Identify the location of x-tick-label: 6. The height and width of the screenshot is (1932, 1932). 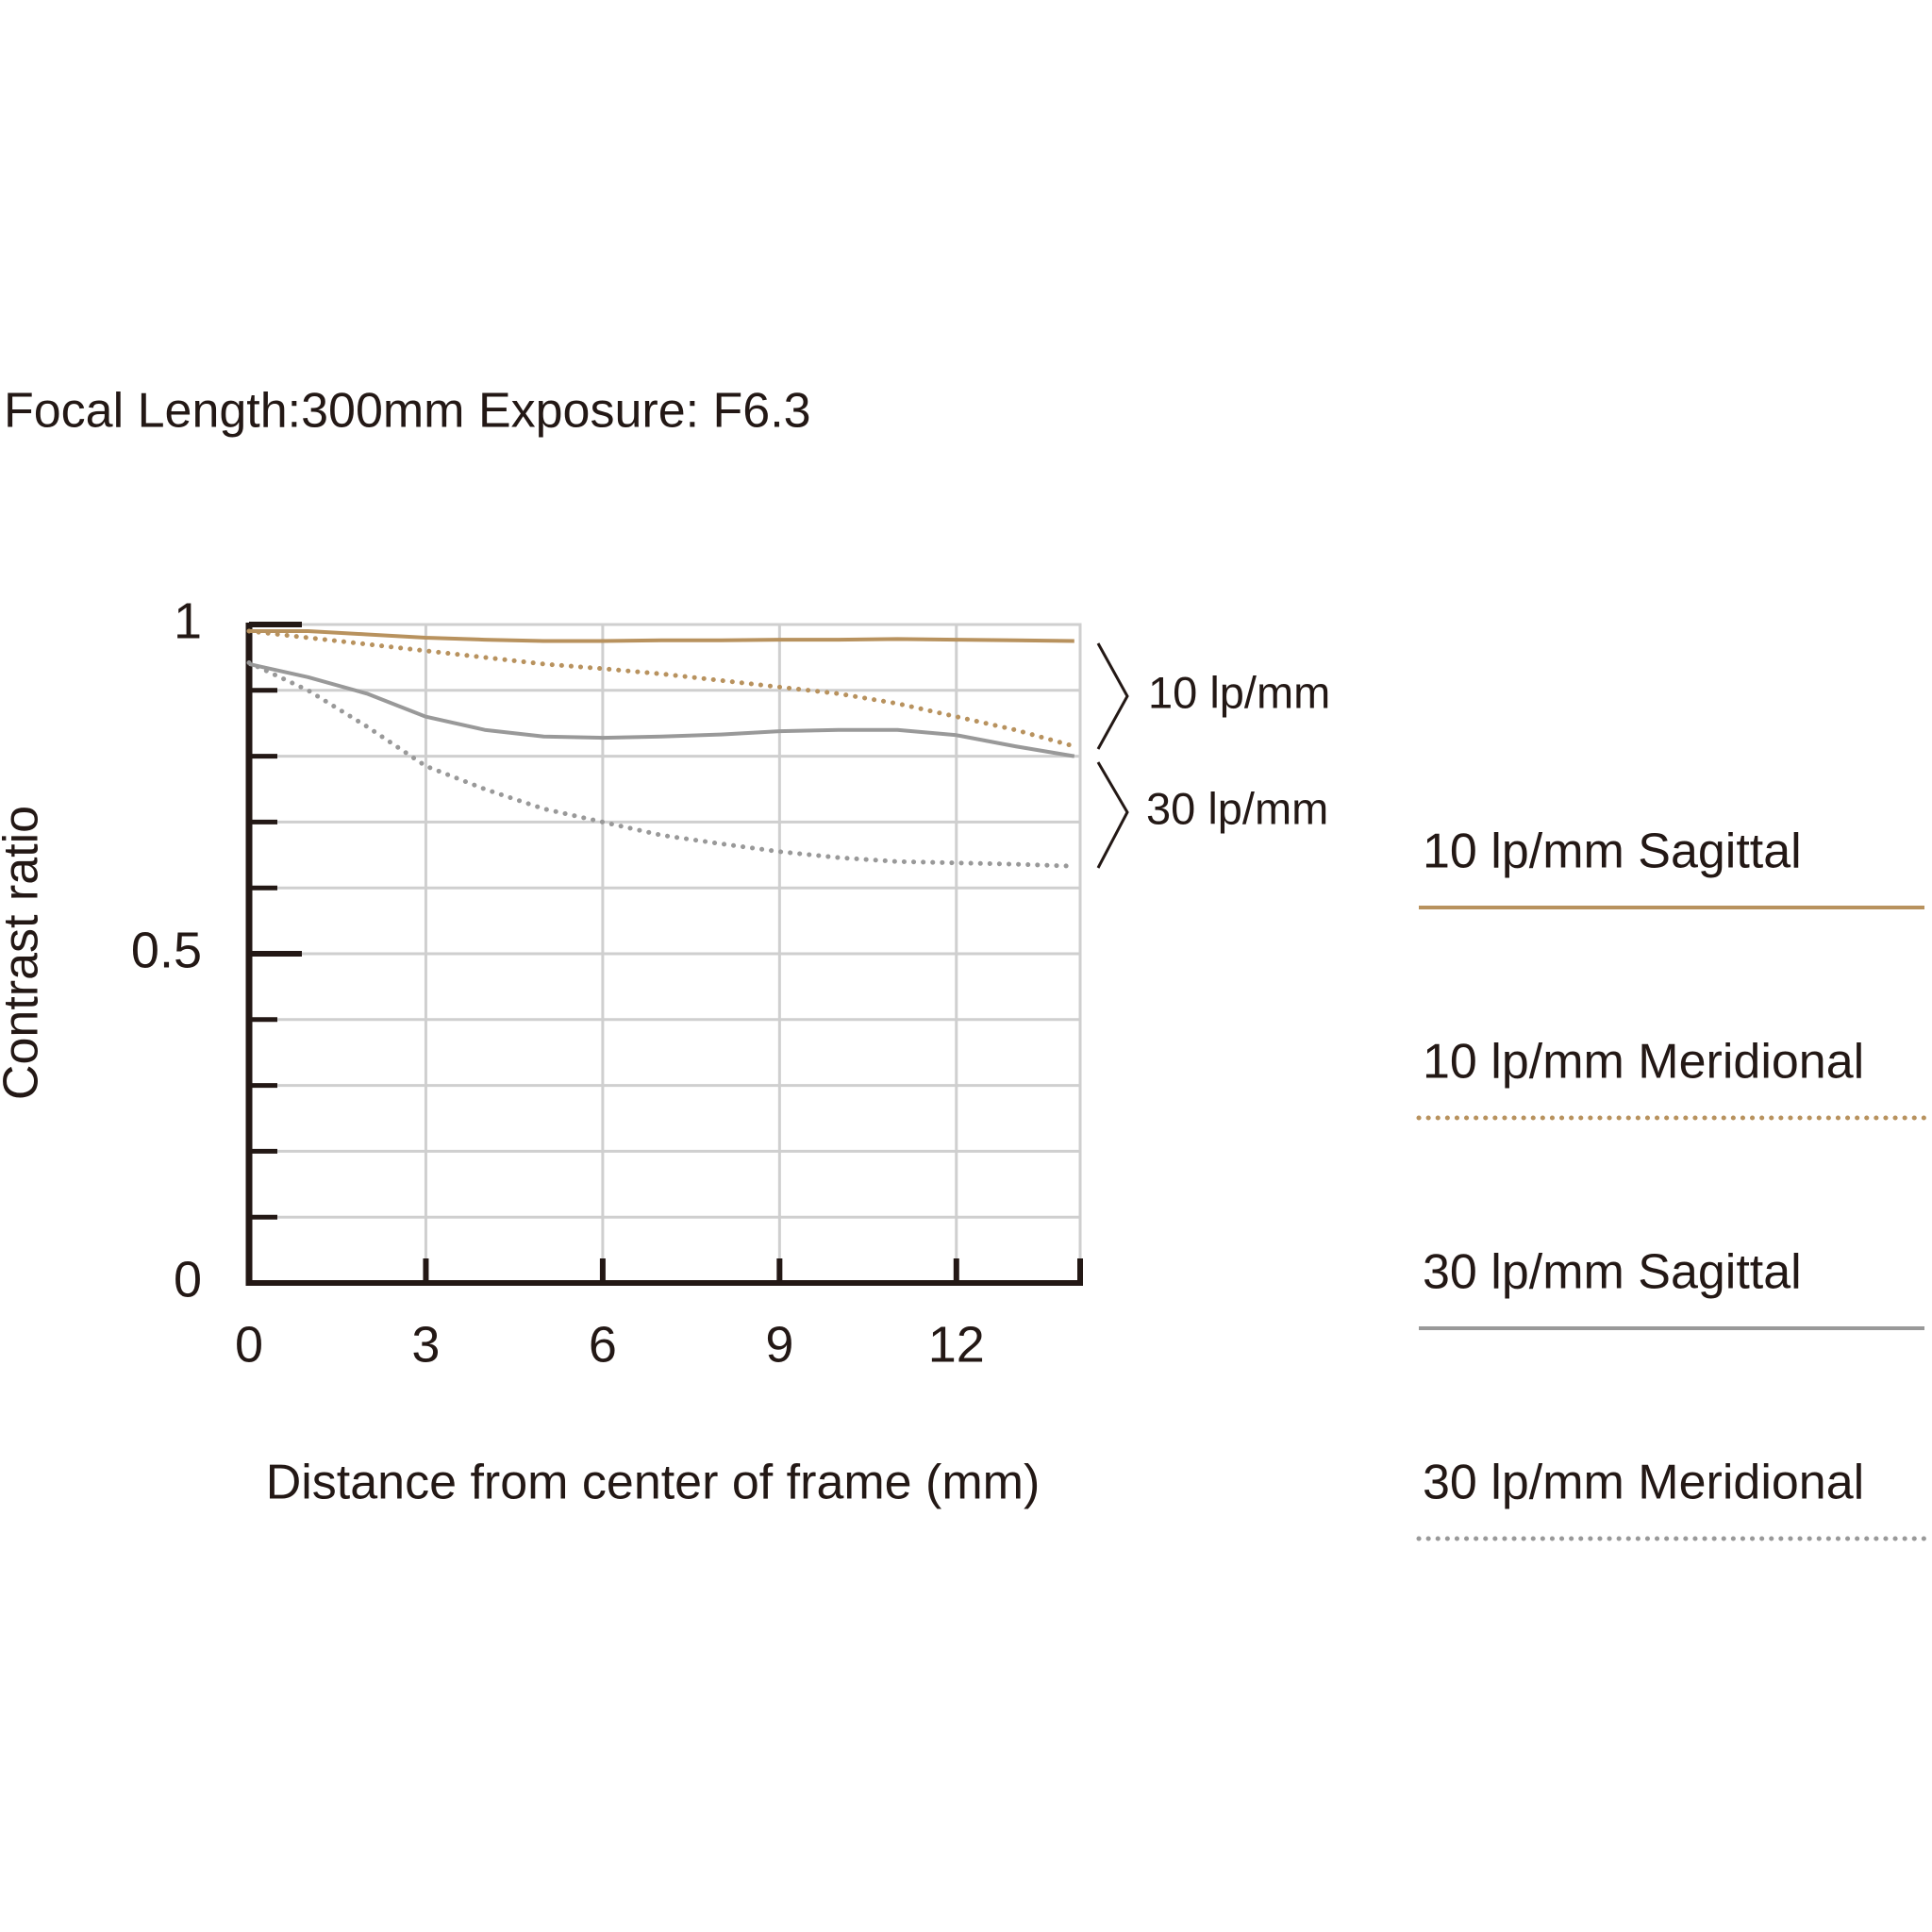
(603, 1344).